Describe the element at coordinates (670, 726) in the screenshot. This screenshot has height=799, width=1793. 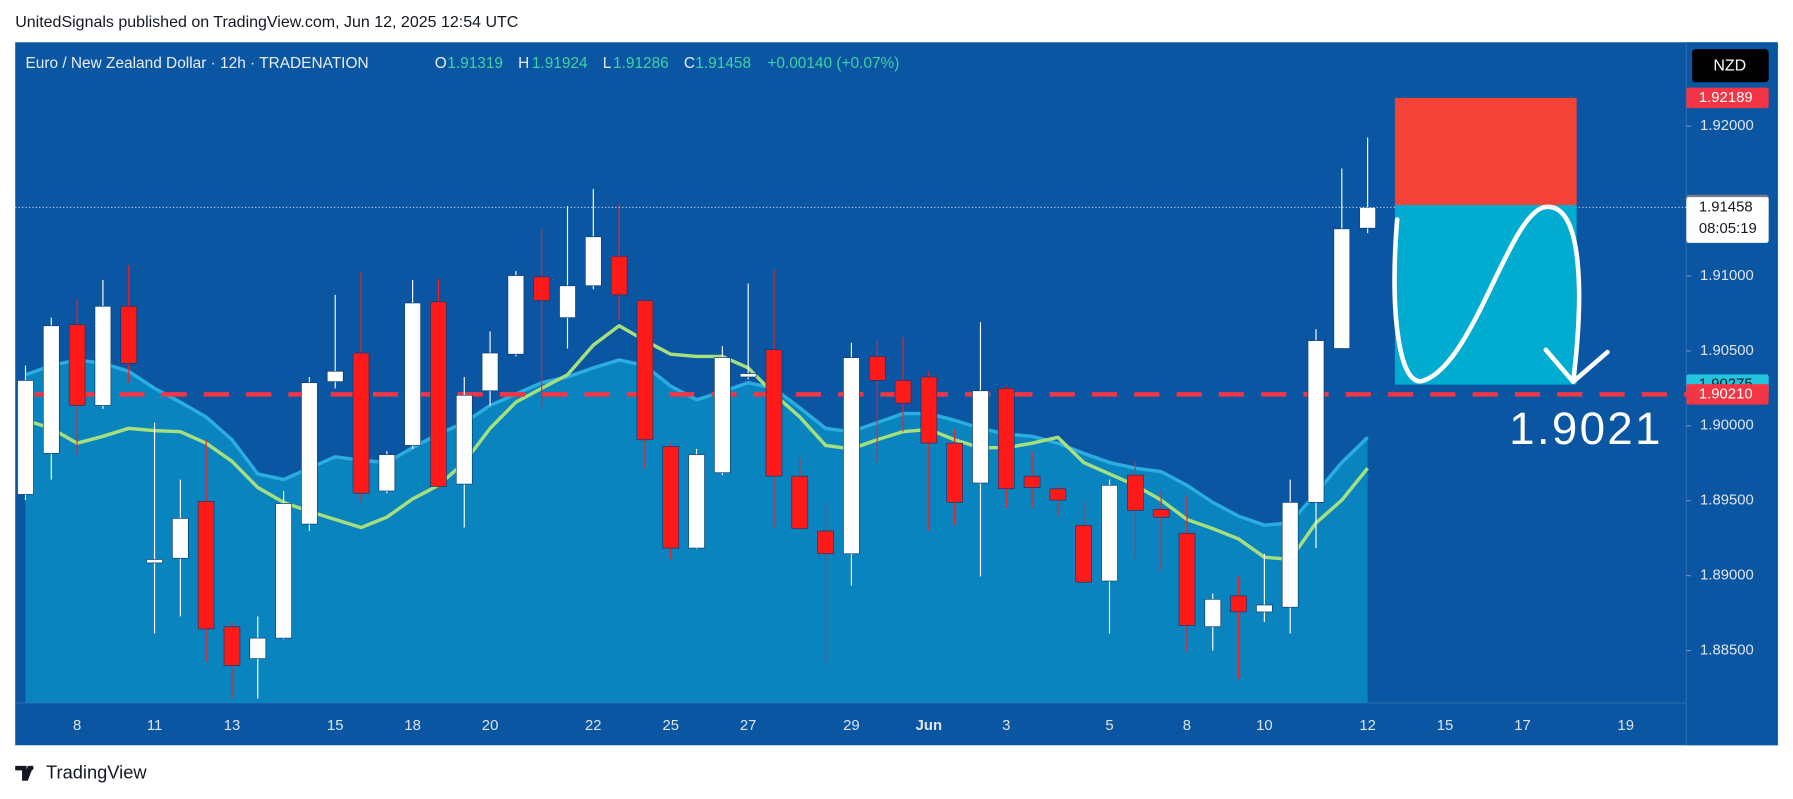
I see `x-tick-label: 25` at that location.